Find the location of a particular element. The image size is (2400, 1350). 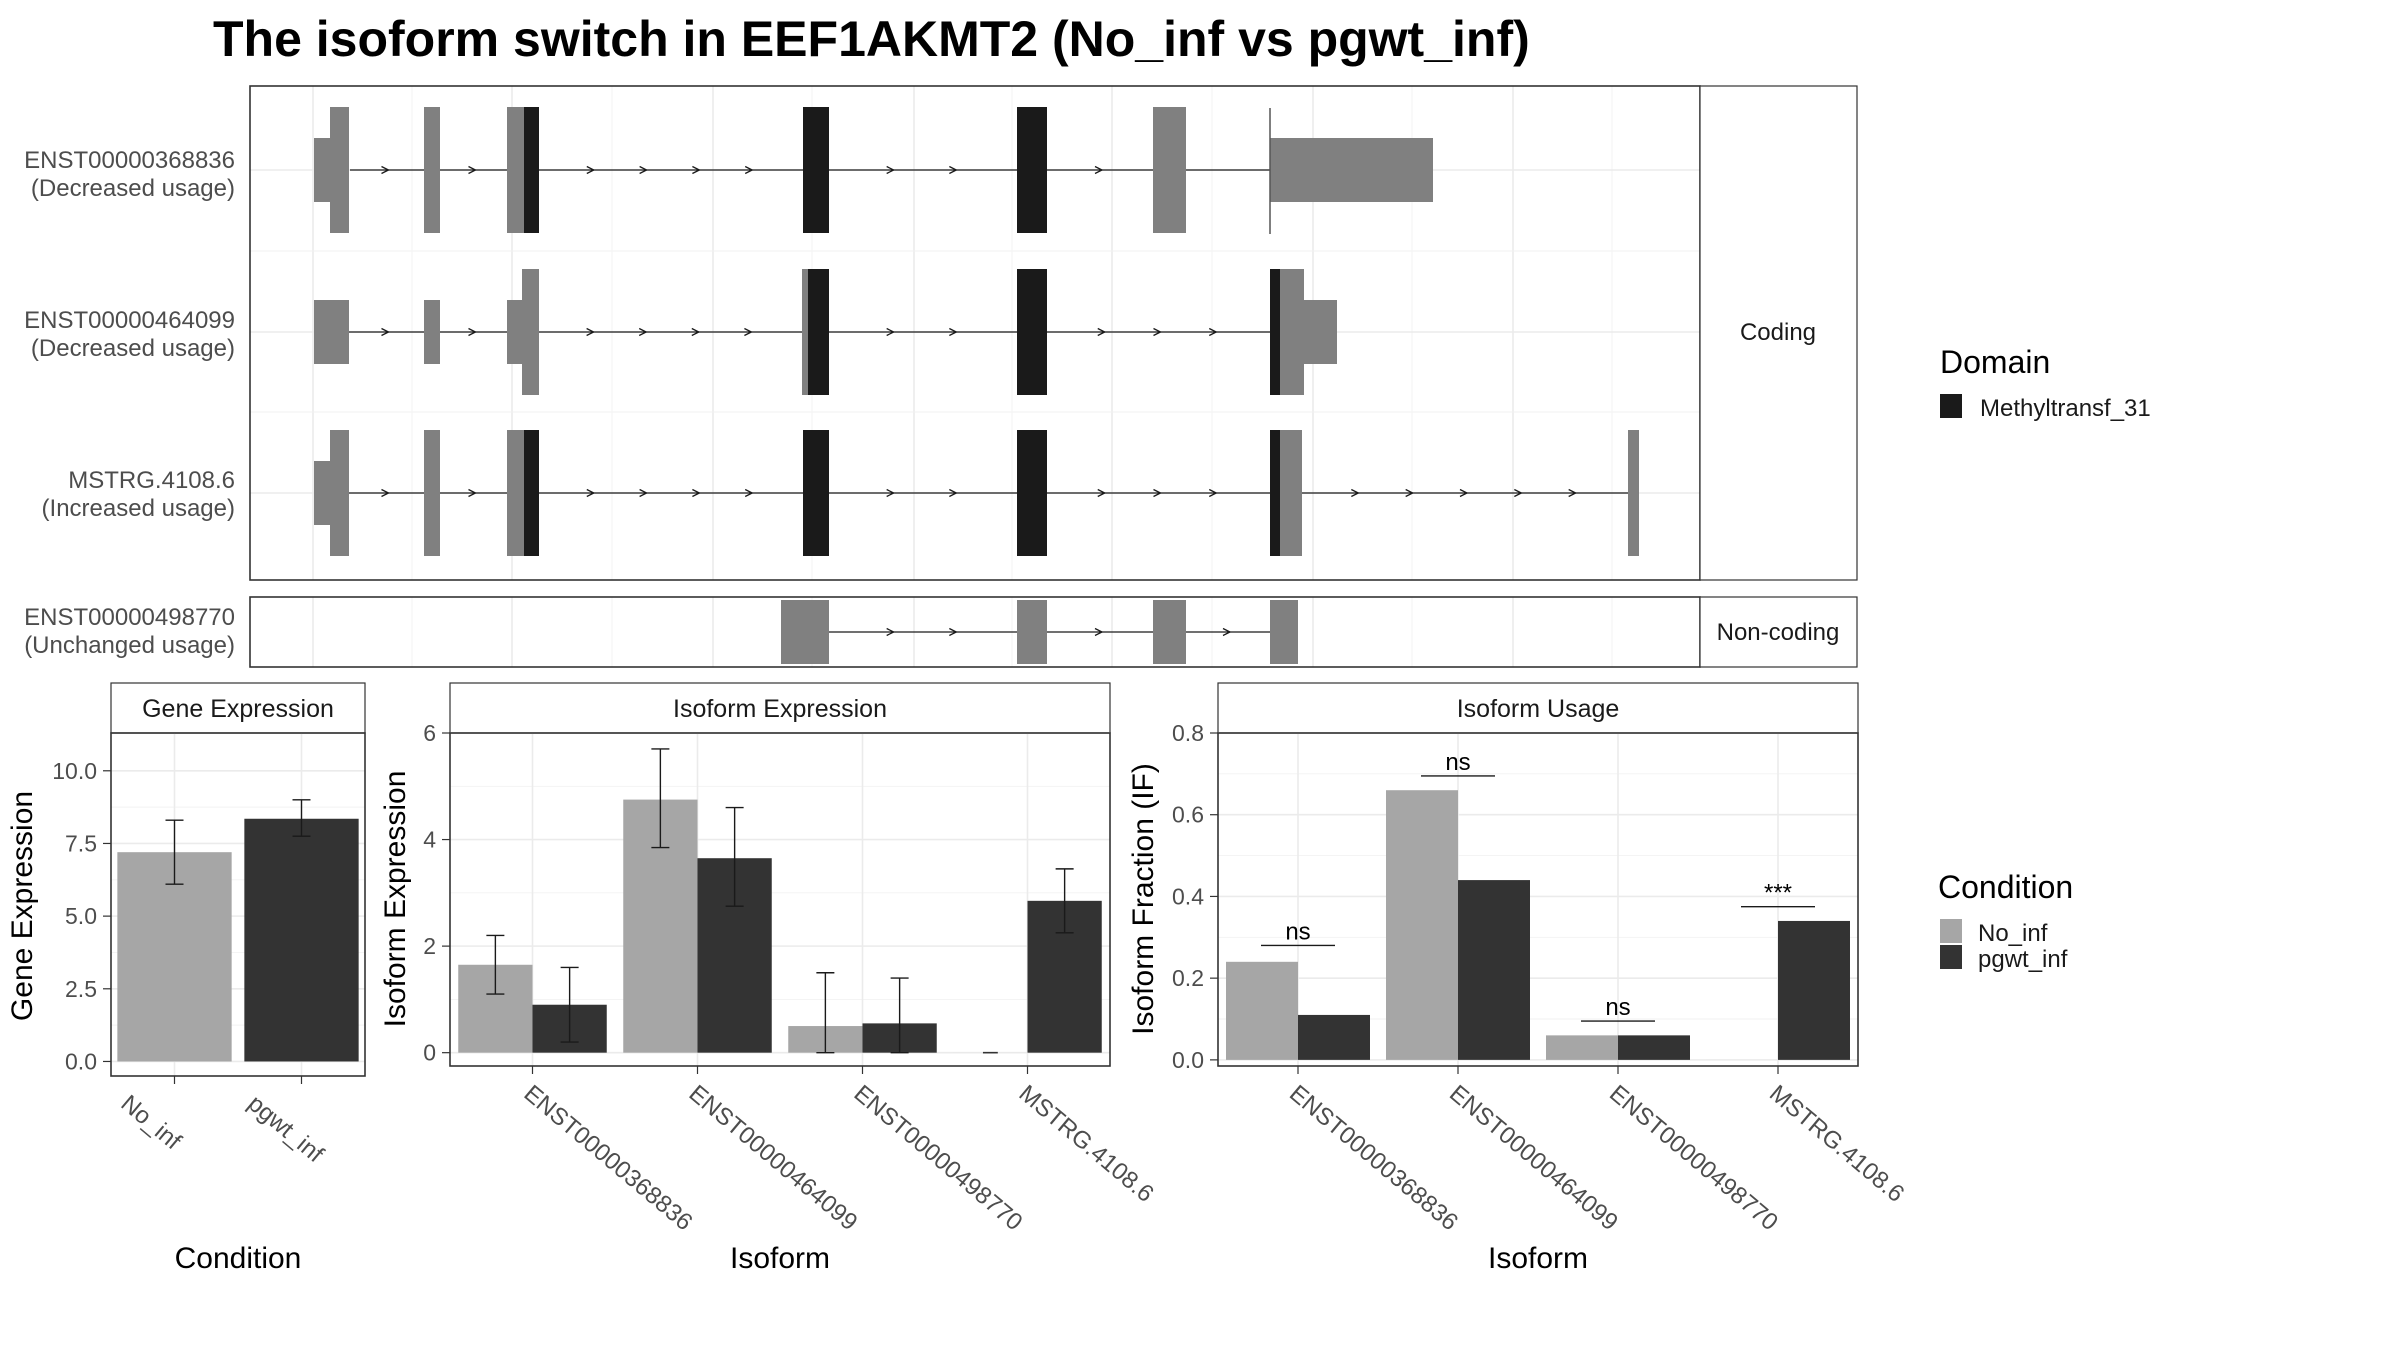

y-tick-label: 0 is located at coordinates (429, 1053).